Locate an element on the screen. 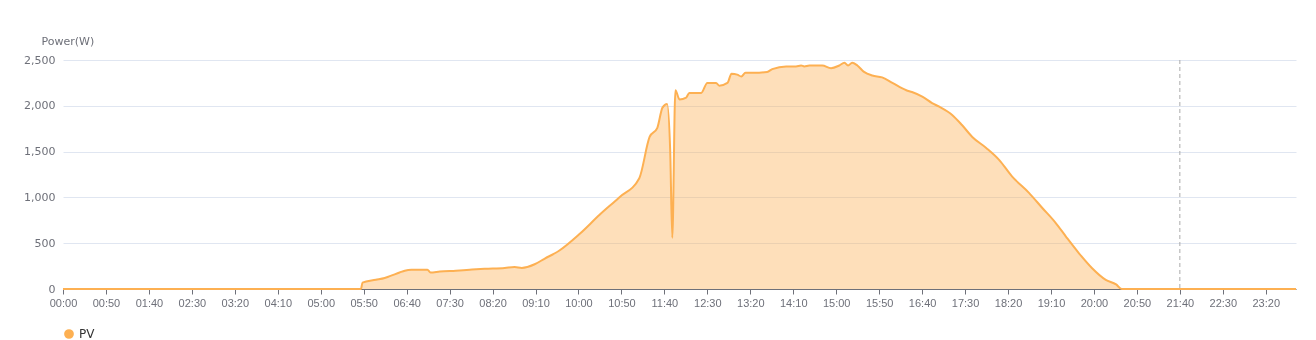  x-tick-label: 00:50 is located at coordinates (106, 302).